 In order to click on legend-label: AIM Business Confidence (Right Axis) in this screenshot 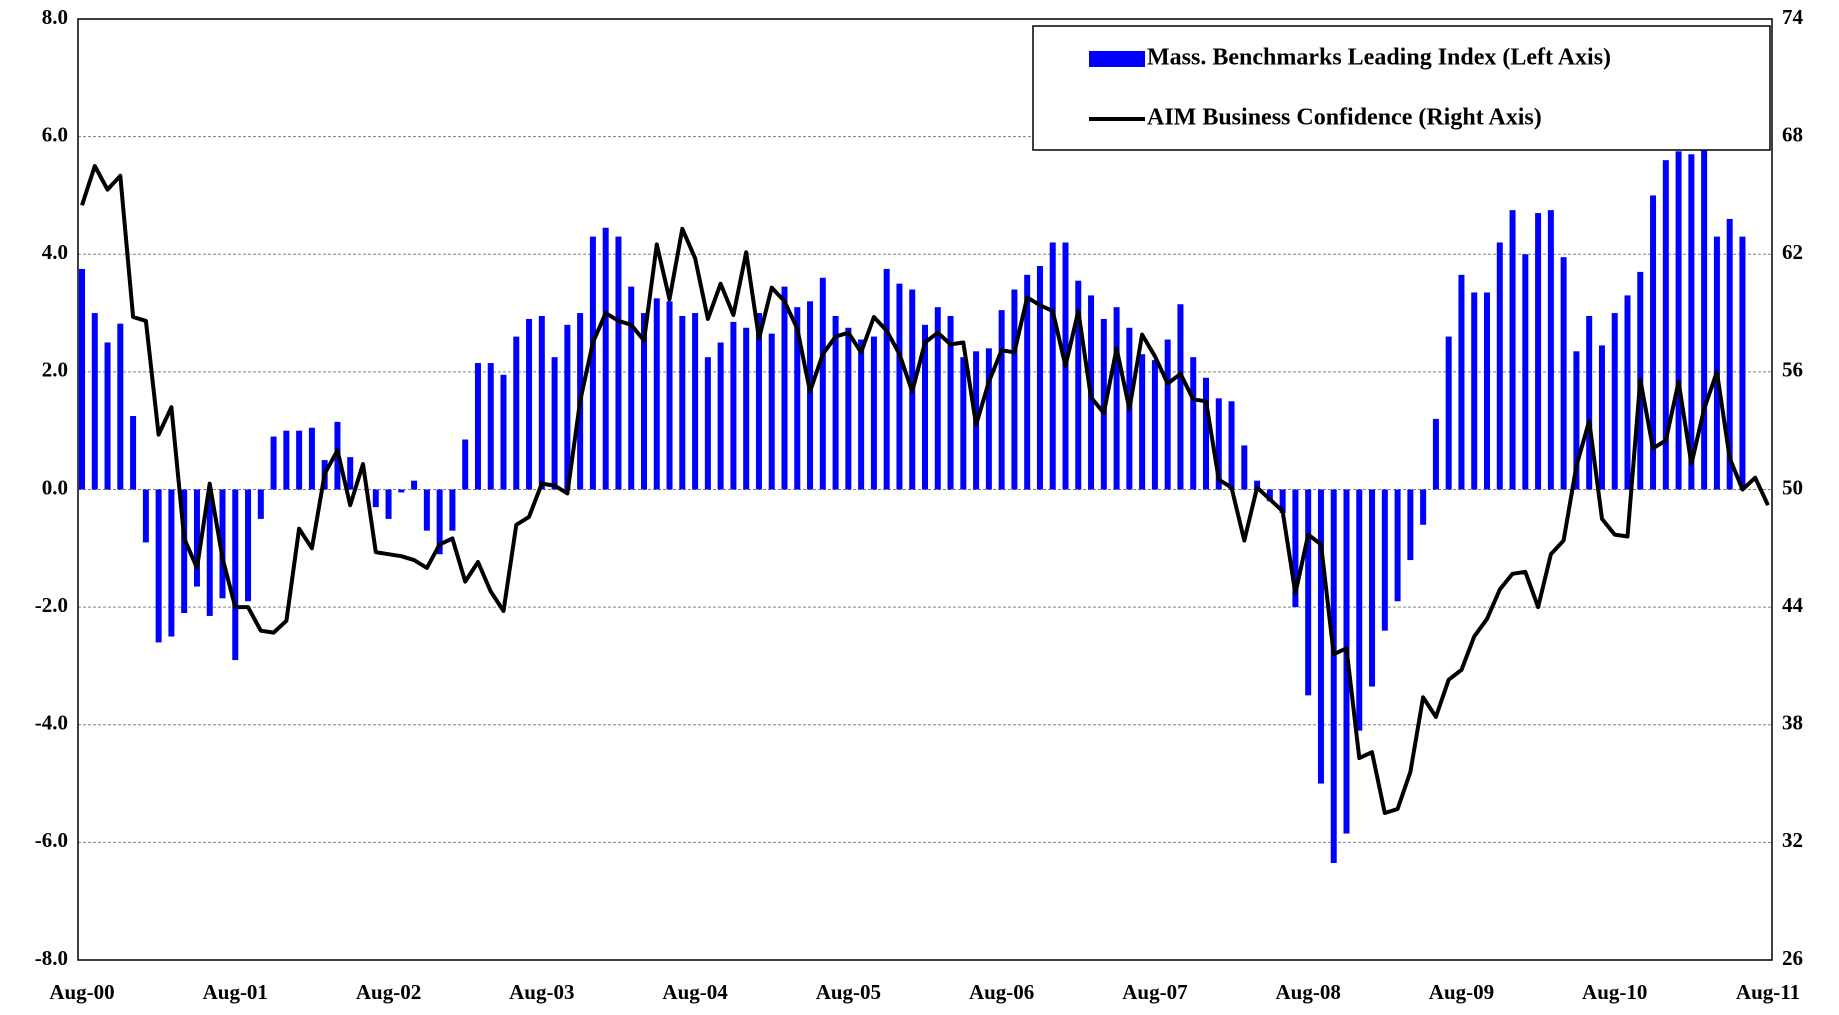, I will do `click(1344, 118)`.